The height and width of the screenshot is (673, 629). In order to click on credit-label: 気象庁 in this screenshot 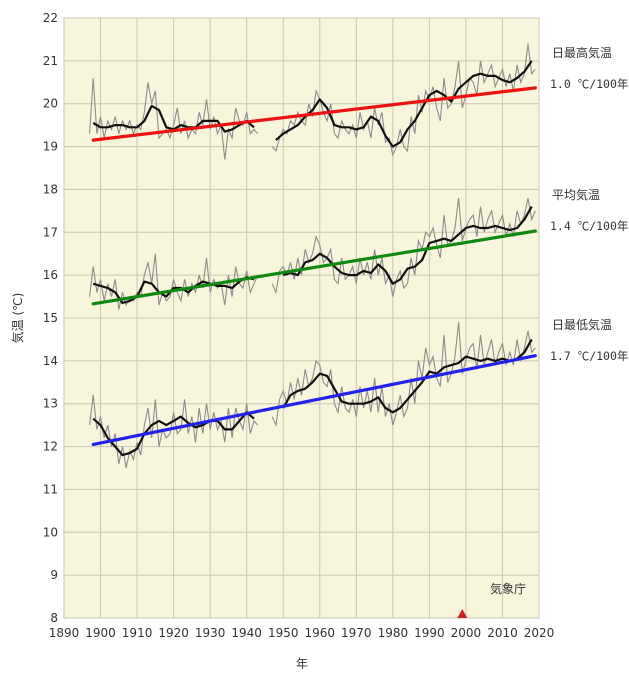, I will do `click(508, 588)`.